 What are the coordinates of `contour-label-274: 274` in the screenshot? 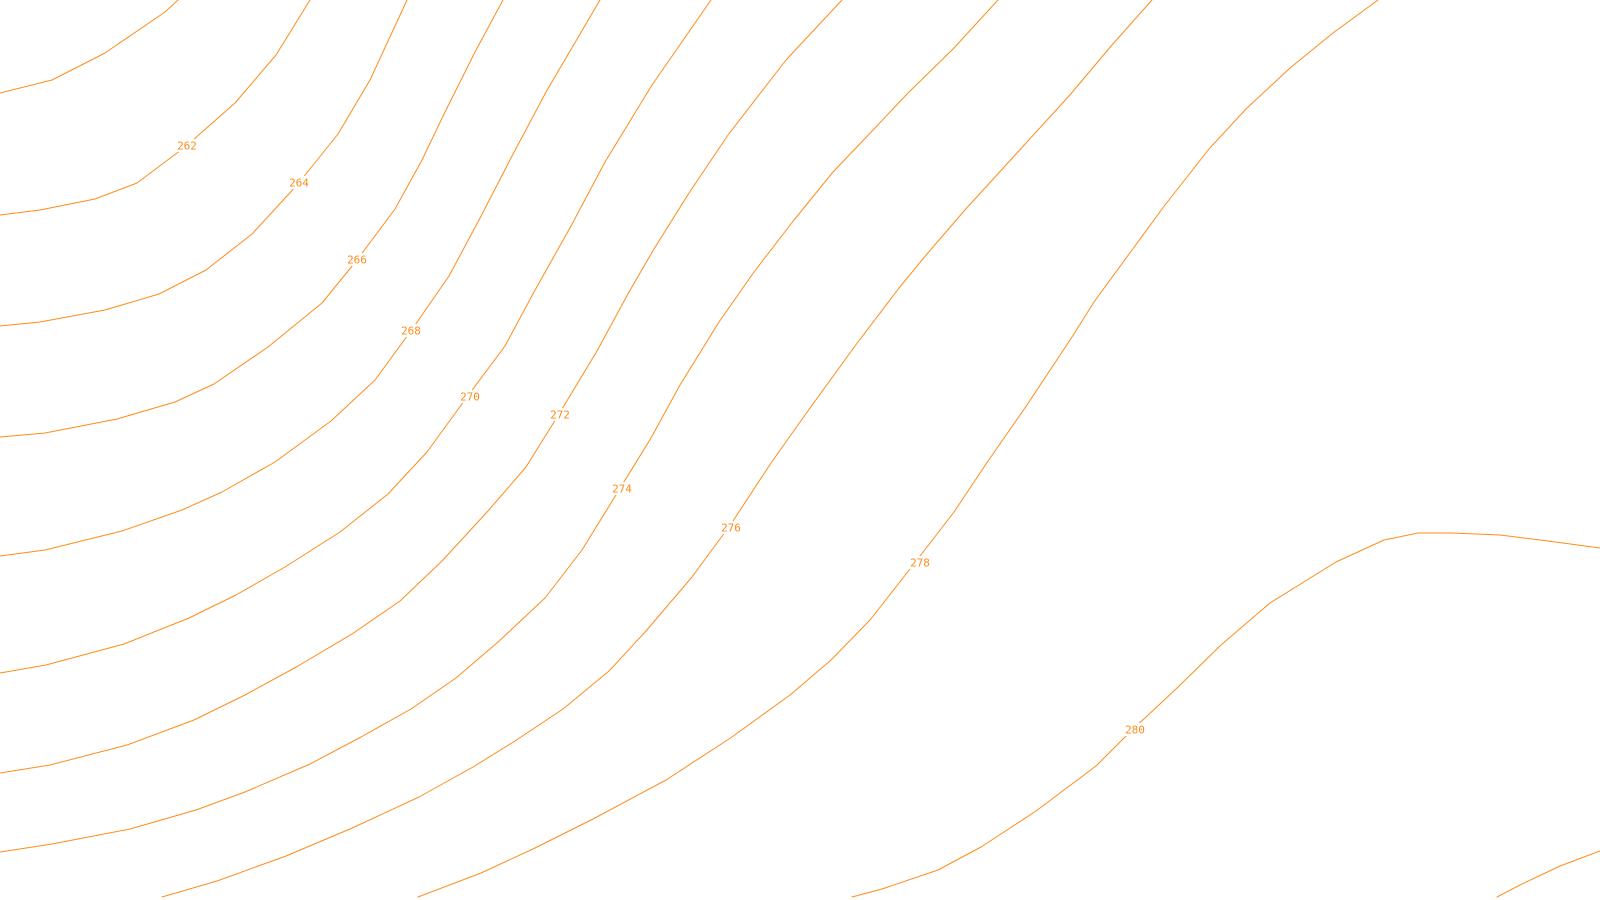 It's located at (622, 489).